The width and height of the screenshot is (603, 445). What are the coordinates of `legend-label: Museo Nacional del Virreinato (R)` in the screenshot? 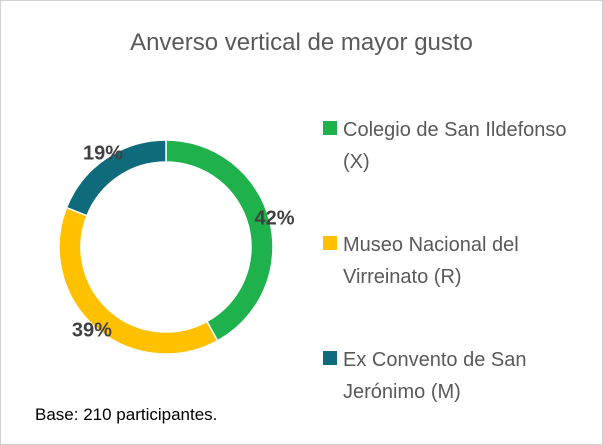 It's located at (431, 261).